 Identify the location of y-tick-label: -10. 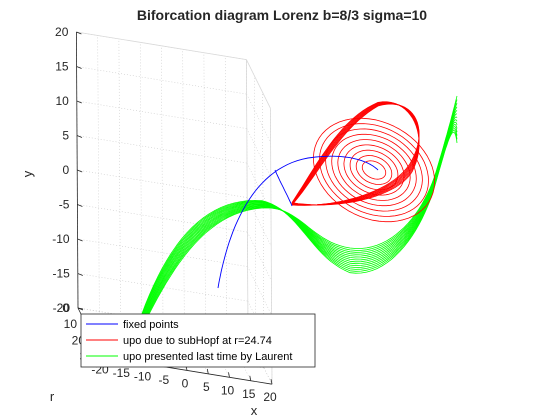
(61, 239).